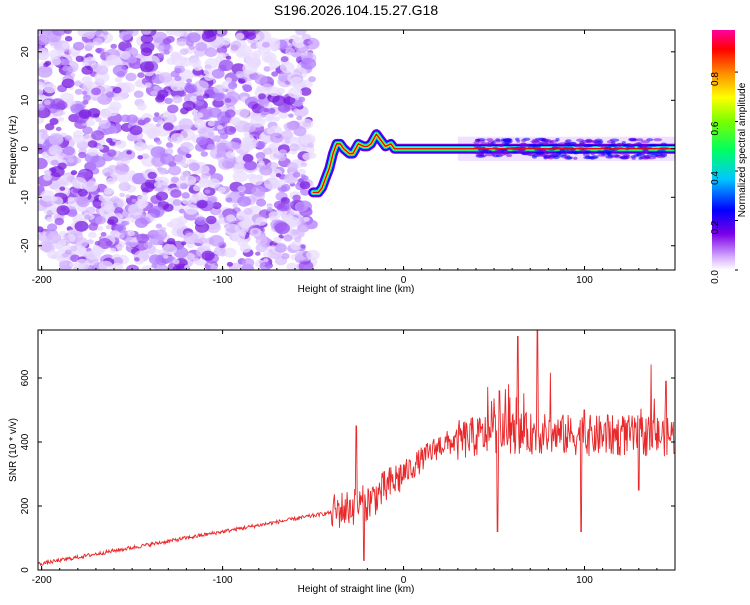 This screenshot has height=605, width=750. What do you see at coordinates (25, 245) in the screenshot?
I see `y-tick-label: -20` at bounding box center [25, 245].